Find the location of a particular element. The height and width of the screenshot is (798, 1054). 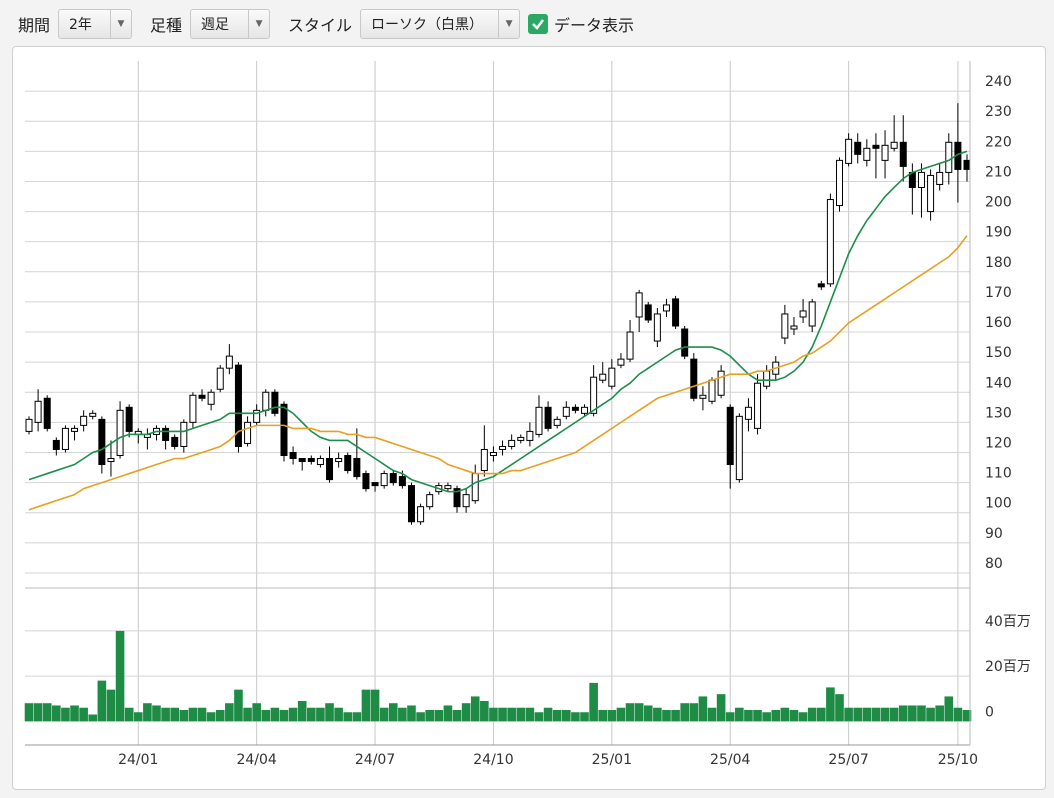

y-tick-label: 120 is located at coordinates (998, 443).